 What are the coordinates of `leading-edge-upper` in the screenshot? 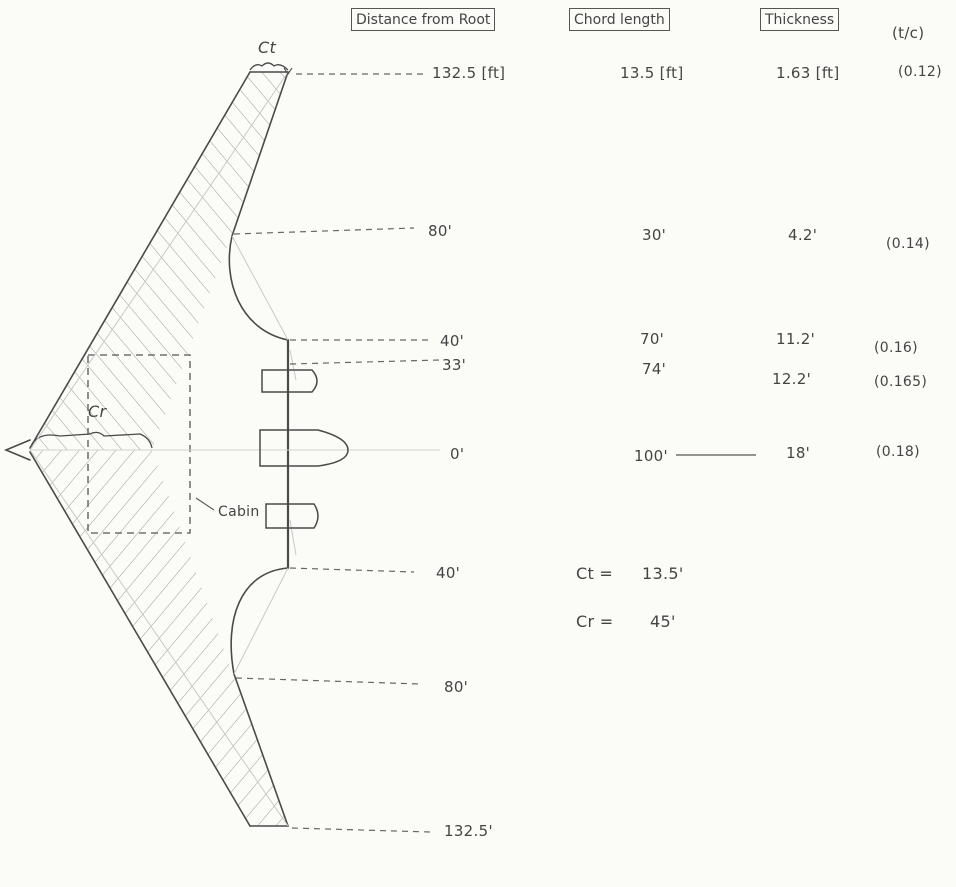 It's located at (140, 260).